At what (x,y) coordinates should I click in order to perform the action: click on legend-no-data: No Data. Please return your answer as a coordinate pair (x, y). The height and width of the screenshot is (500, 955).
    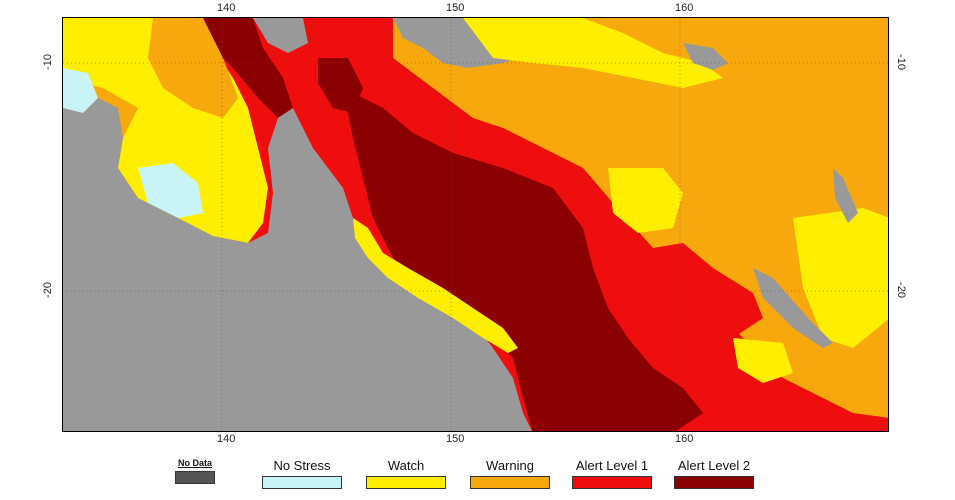
    Looking at the image, I should click on (195, 473).